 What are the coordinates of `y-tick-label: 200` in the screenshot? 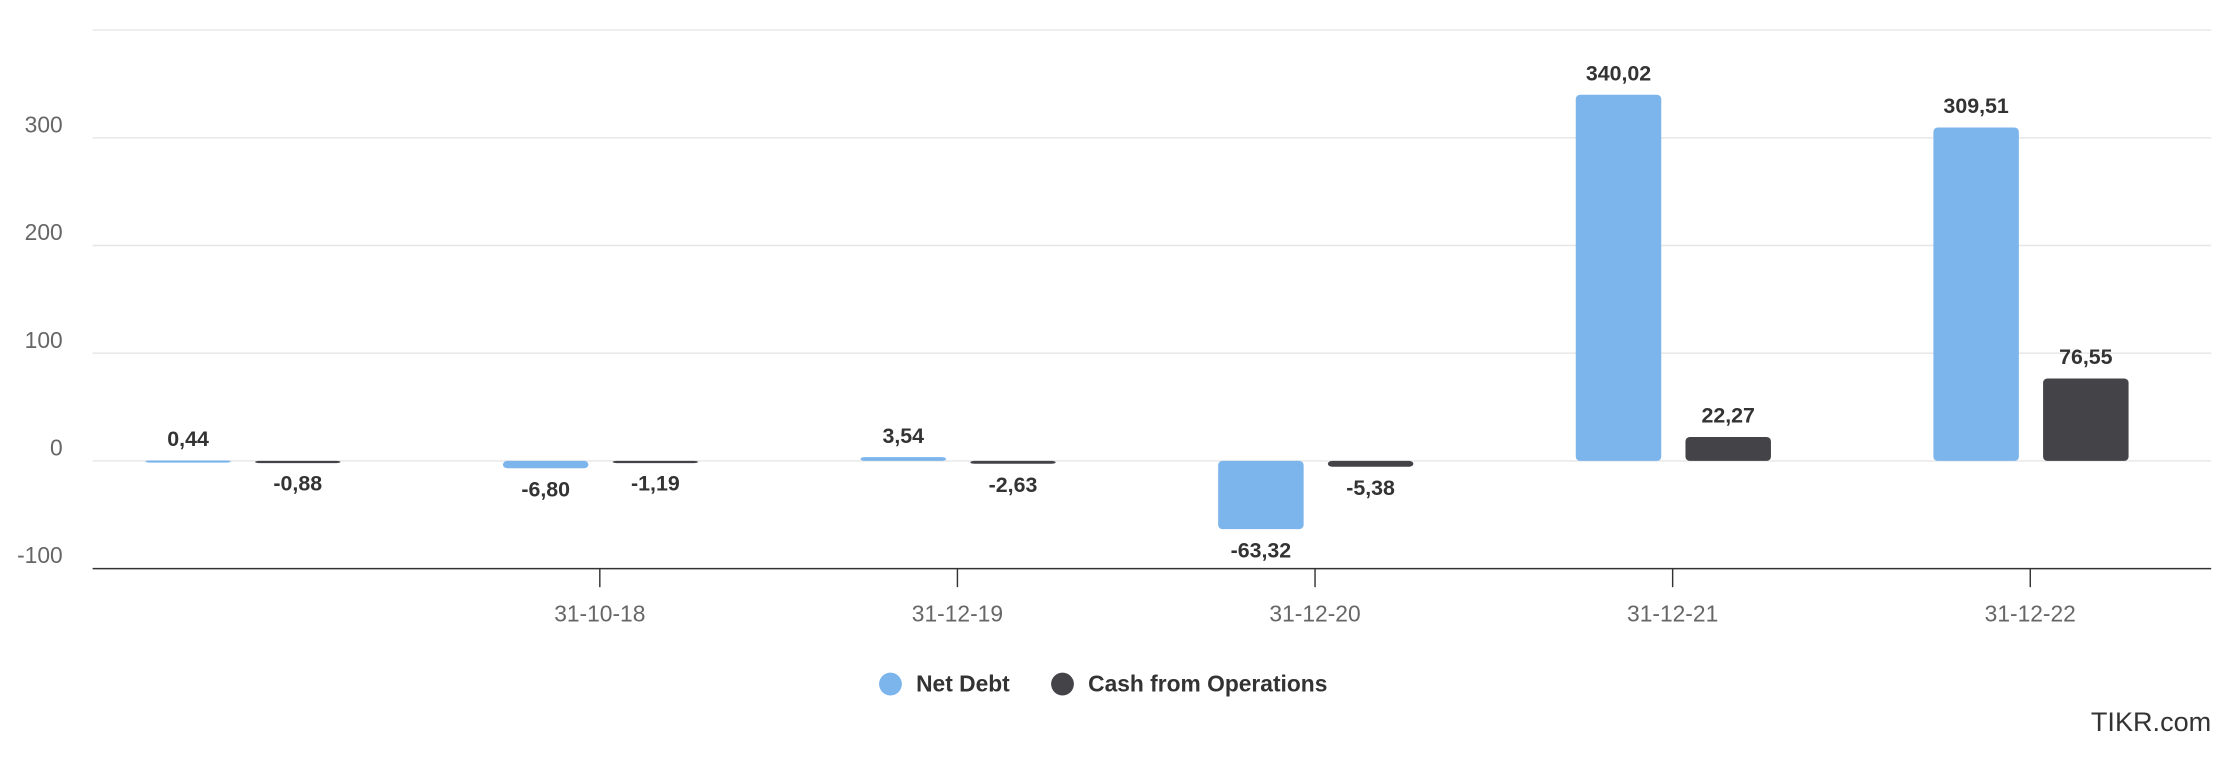 It's located at (44, 232).